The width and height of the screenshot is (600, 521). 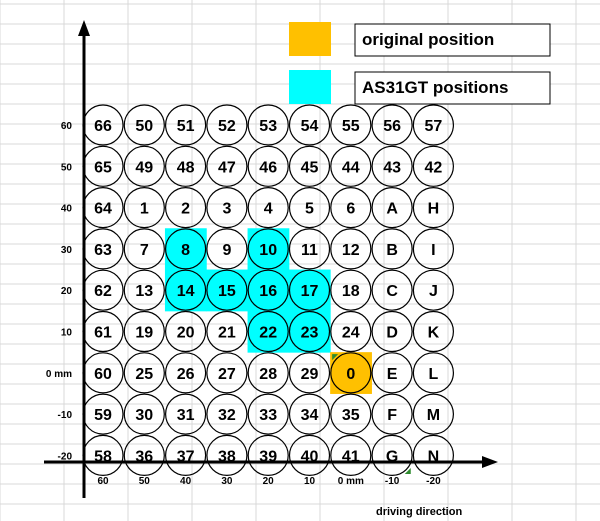 I want to click on position-cell: 20, so click(x=186, y=331).